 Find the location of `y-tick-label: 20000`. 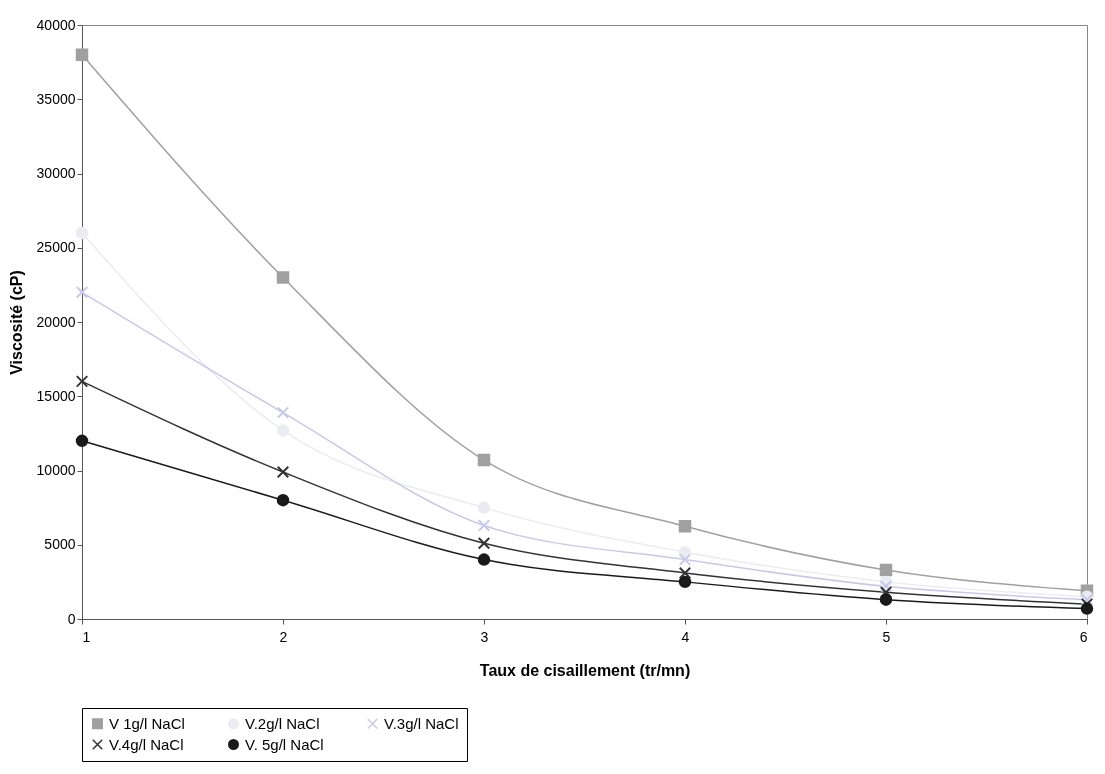

y-tick-label: 20000 is located at coordinates (56, 321).